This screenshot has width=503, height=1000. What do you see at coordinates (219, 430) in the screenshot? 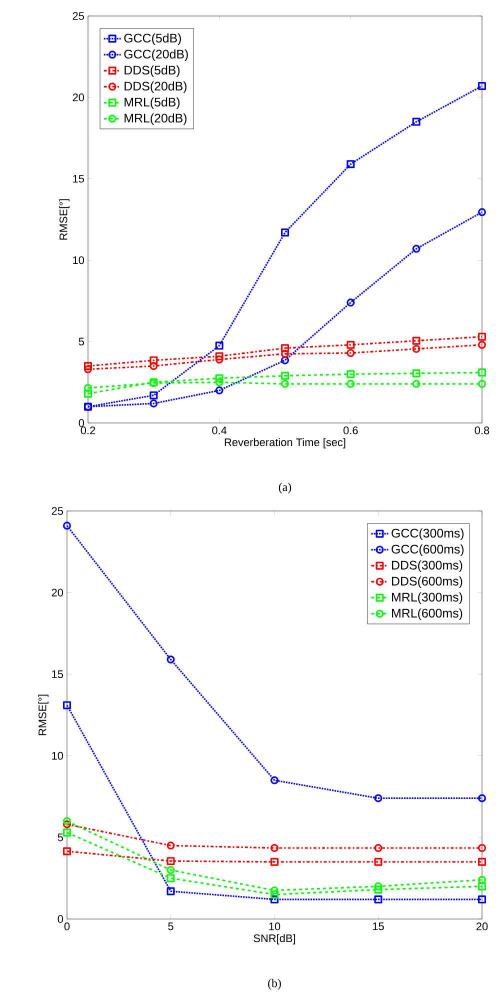
I see `x-tick-label: 0.4` at bounding box center [219, 430].